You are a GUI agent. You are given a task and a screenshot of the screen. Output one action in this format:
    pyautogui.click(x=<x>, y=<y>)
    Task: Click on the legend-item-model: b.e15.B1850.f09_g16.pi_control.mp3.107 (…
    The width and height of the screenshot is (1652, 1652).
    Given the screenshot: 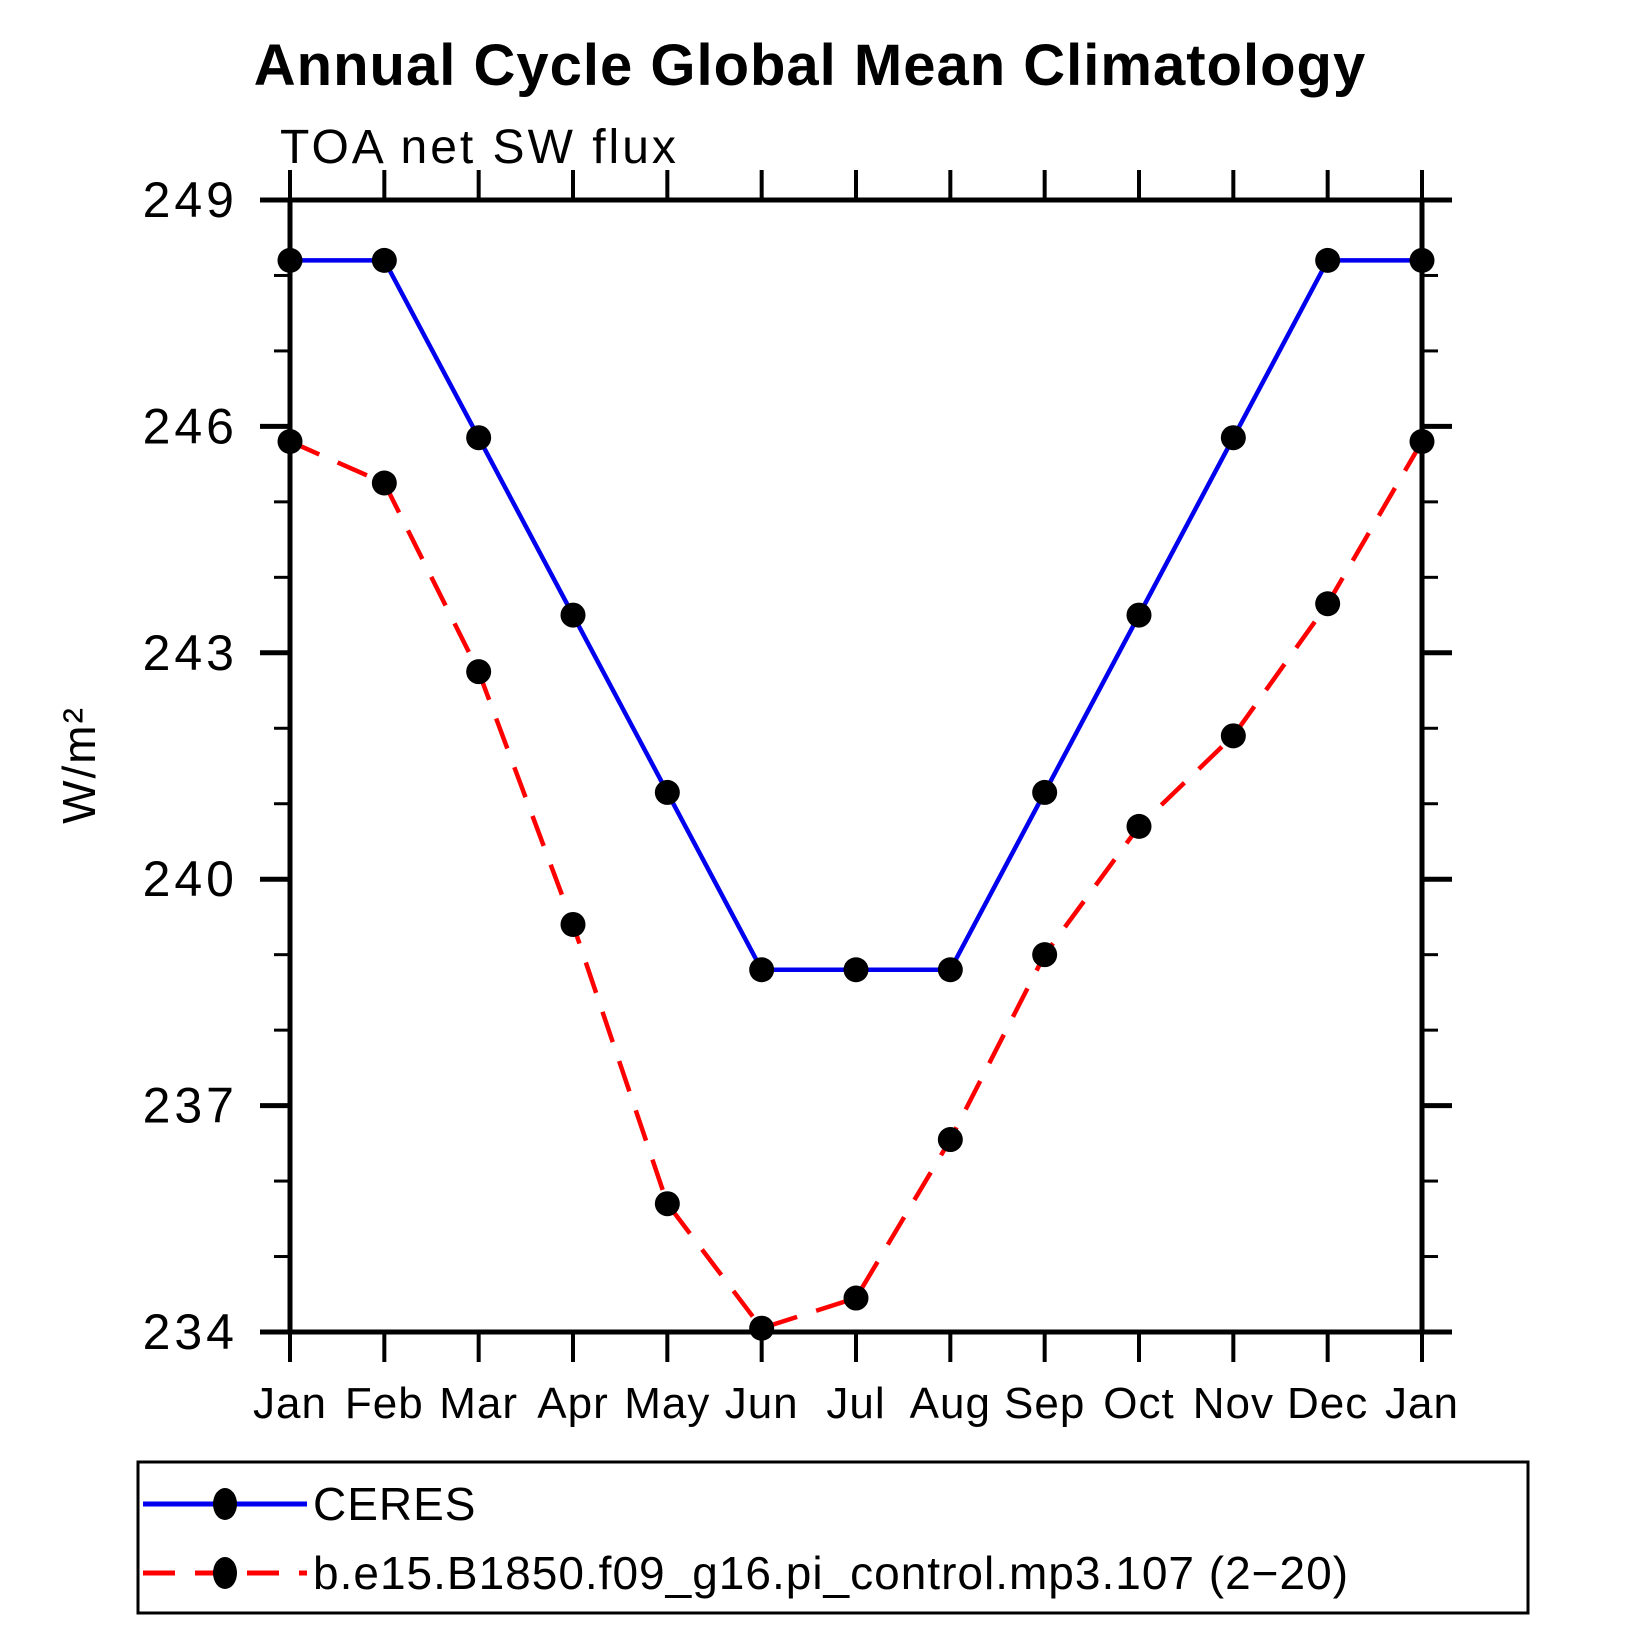 What is the action you would take?
    pyautogui.click(x=746, y=1573)
    